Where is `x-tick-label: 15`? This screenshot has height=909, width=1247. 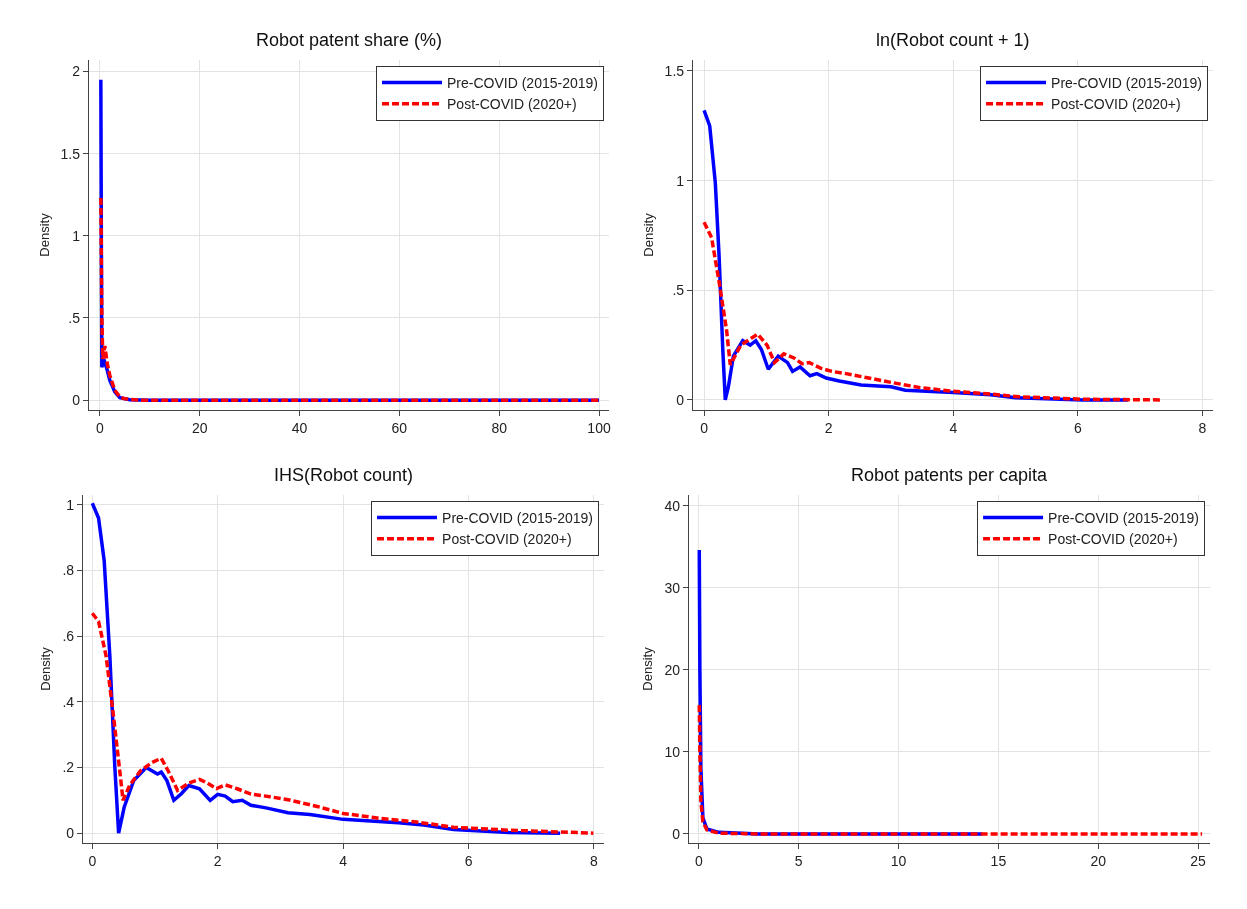
x-tick-label: 15 is located at coordinates (998, 860).